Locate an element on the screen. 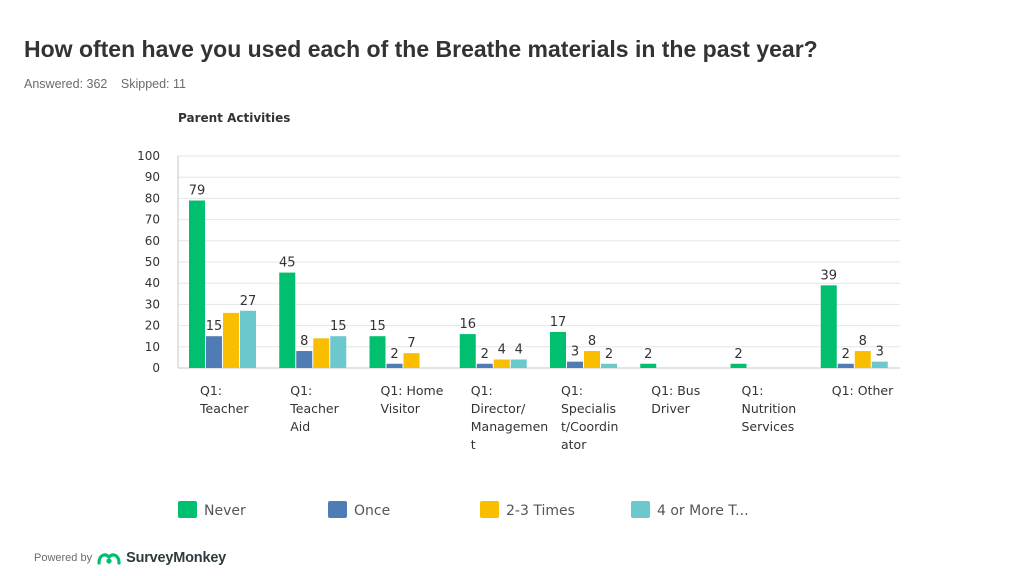 This screenshot has height=576, width=1024. data-label: 16 is located at coordinates (467, 324).